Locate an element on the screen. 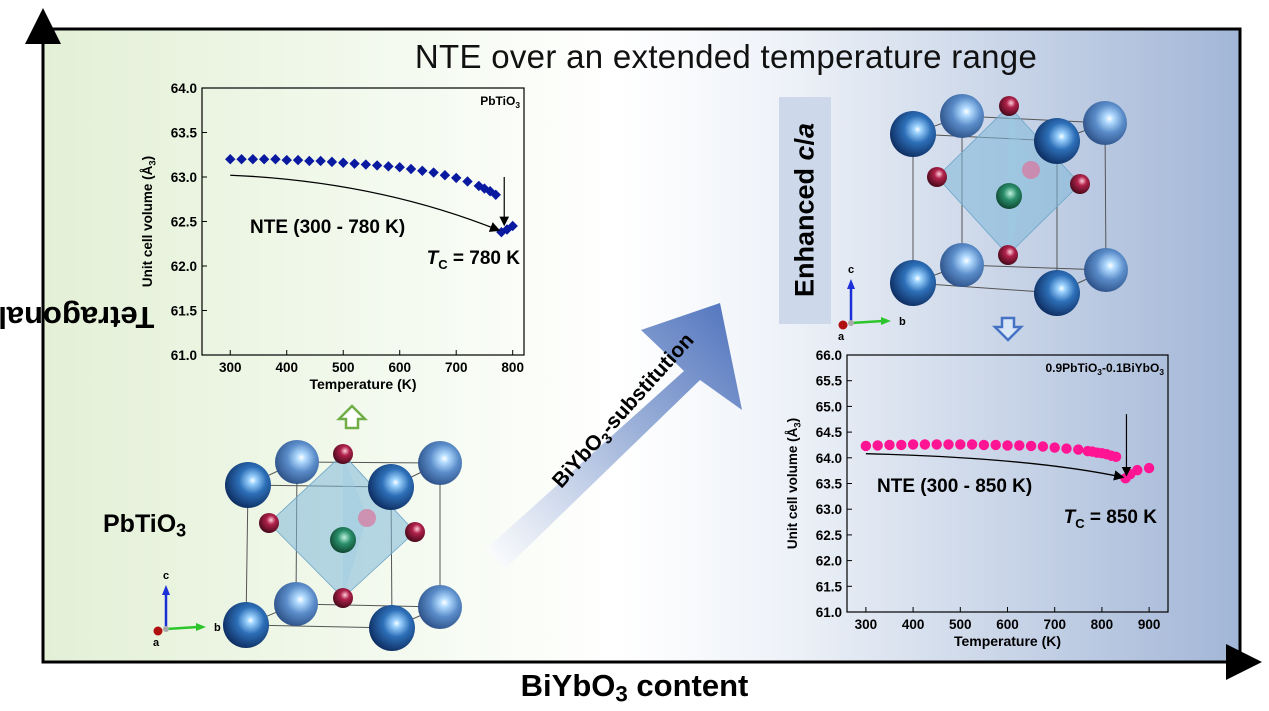 This screenshot has height=711, width=1269. axis-triad-right: c b a is located at coordinates (872, 303).